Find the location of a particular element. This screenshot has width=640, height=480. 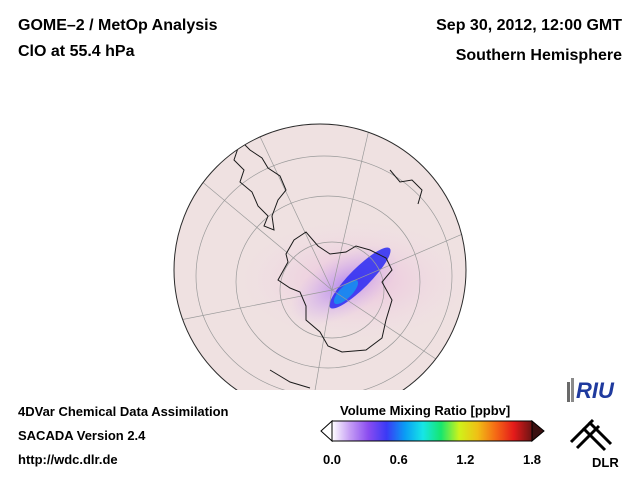

colorbar is located at coordinates (432, 431).